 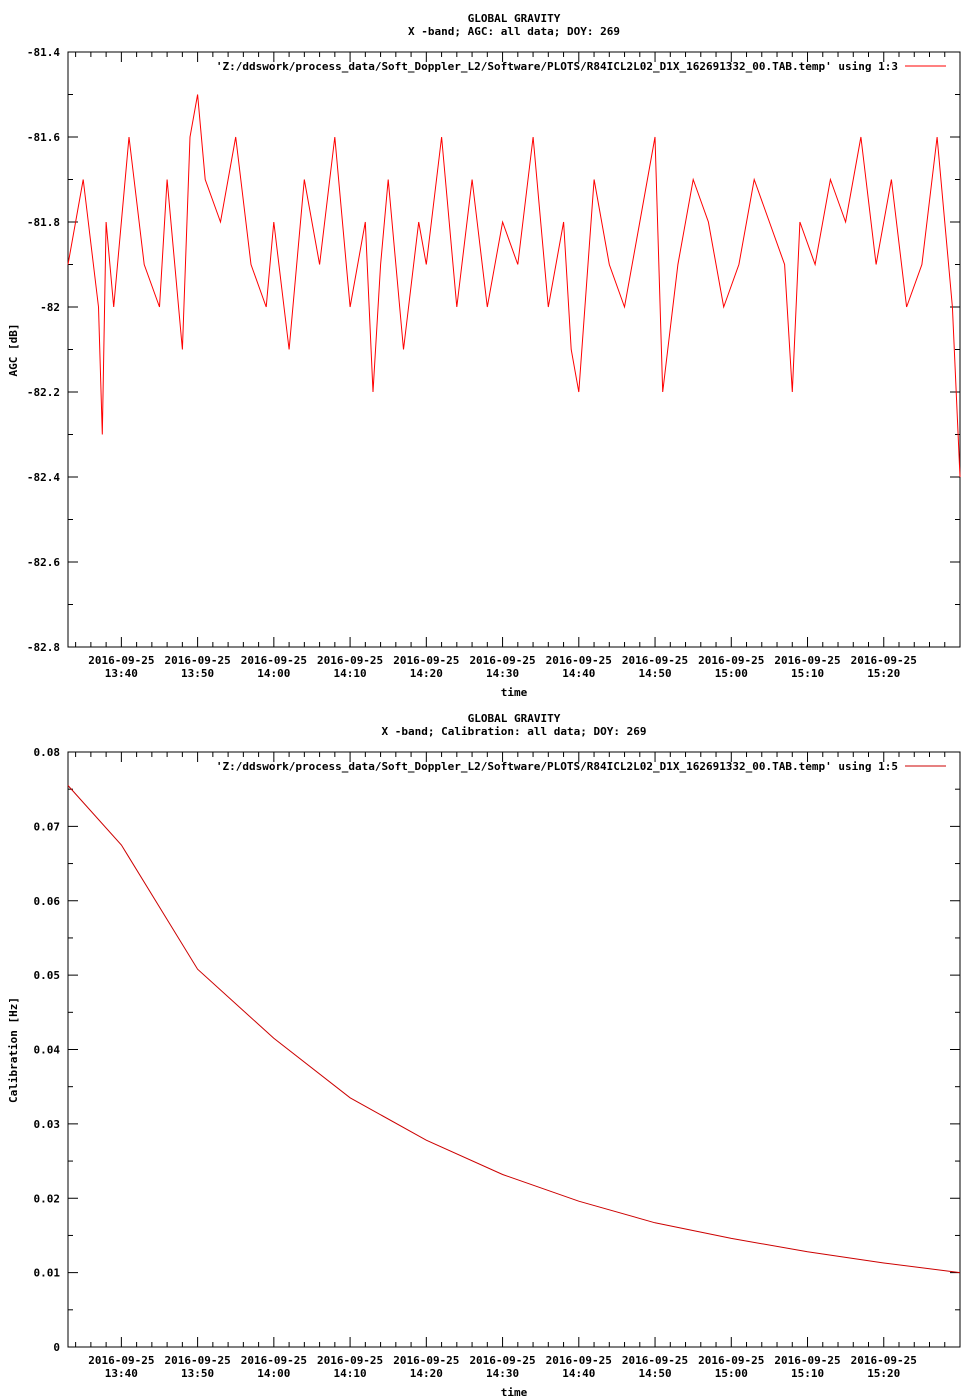 I want to click on y-tick-label: 0.01, so click(x=47, y=1273).